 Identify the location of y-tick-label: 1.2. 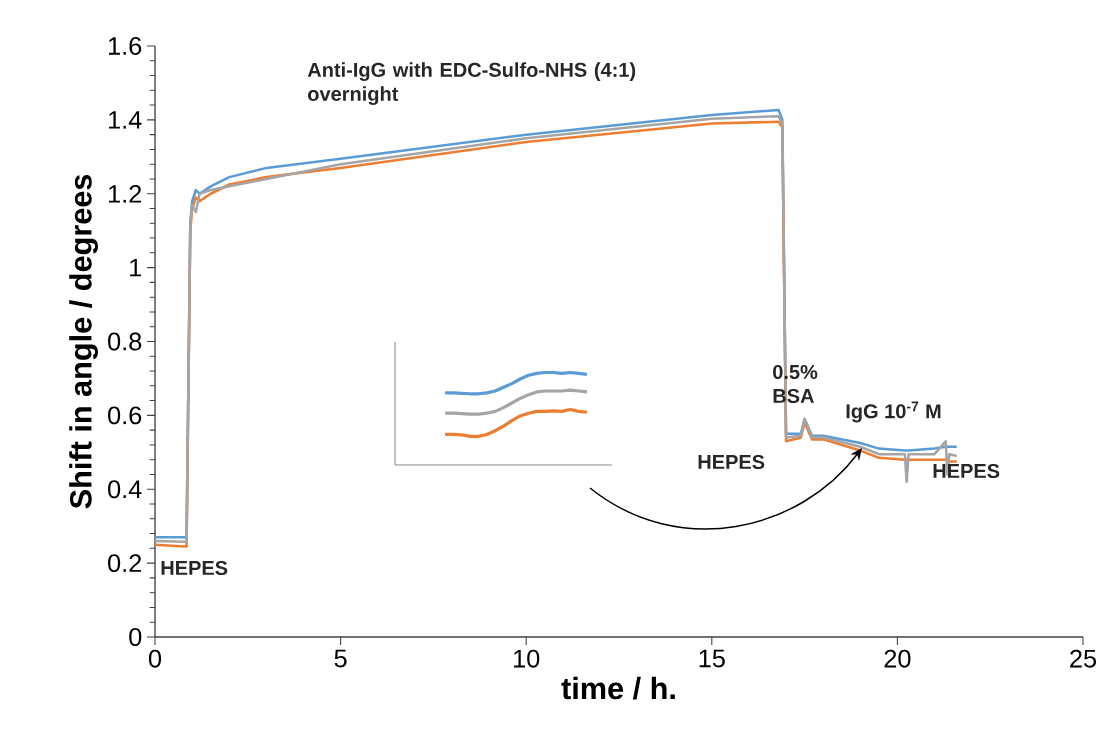
(125, 193).